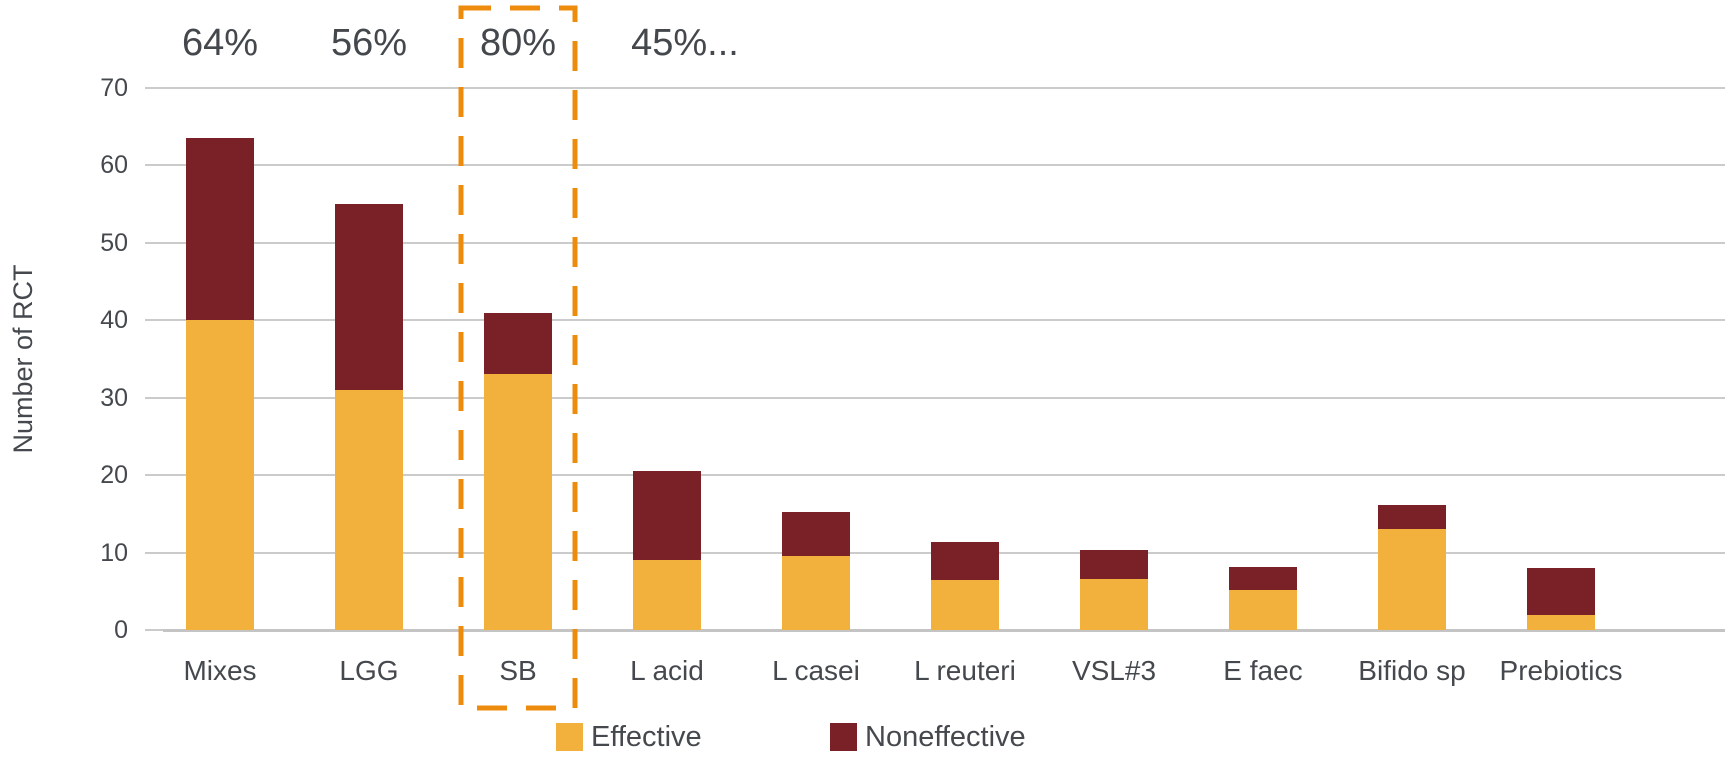 The height and width of the screenshot is (766, 1732). I want to click on bar-noneffective-l-casei, so click(816, 534).